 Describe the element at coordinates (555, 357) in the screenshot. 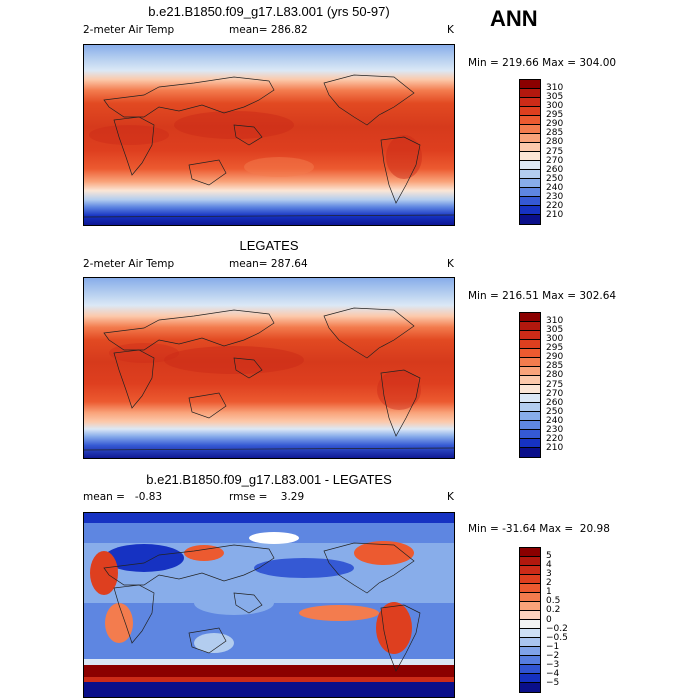

I see `colorbar-tick-label: 290` at that location.